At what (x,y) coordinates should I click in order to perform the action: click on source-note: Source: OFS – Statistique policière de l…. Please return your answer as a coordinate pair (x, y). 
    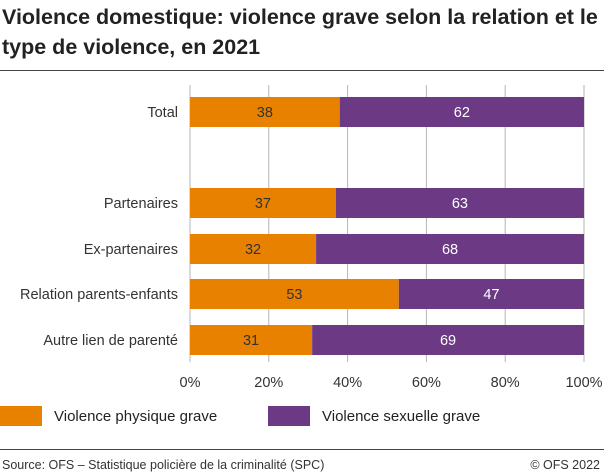
    Looking at the image, I should click on (163, 465).